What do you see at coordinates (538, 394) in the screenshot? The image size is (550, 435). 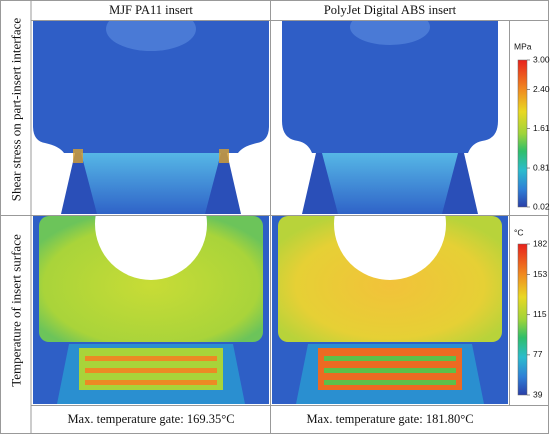 I see `colorbar-tick-label: 39` at bounding box center [538, 394].